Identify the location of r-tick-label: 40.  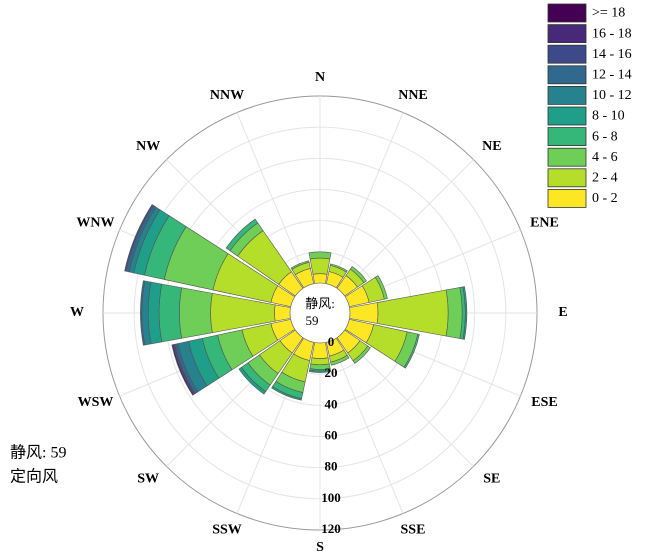
(331, 403).